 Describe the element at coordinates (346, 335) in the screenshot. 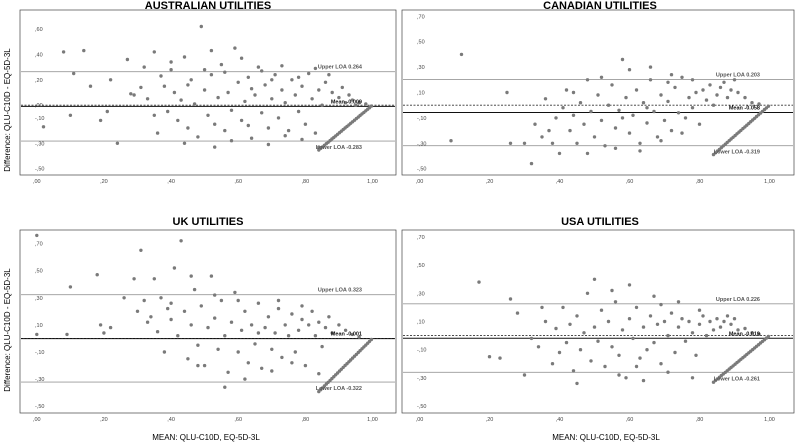

I see `mean-label: Mean -0.001` at that location.